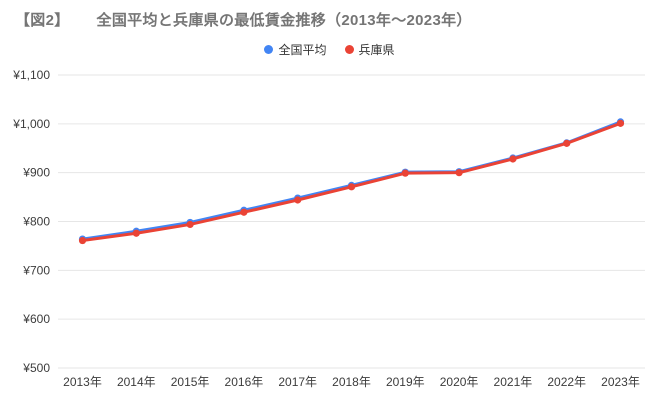  What do you see at coordinates (136, 382) in the screenshot?
I see `x-tick-label: 2014年` at bounding box center [136, 382].